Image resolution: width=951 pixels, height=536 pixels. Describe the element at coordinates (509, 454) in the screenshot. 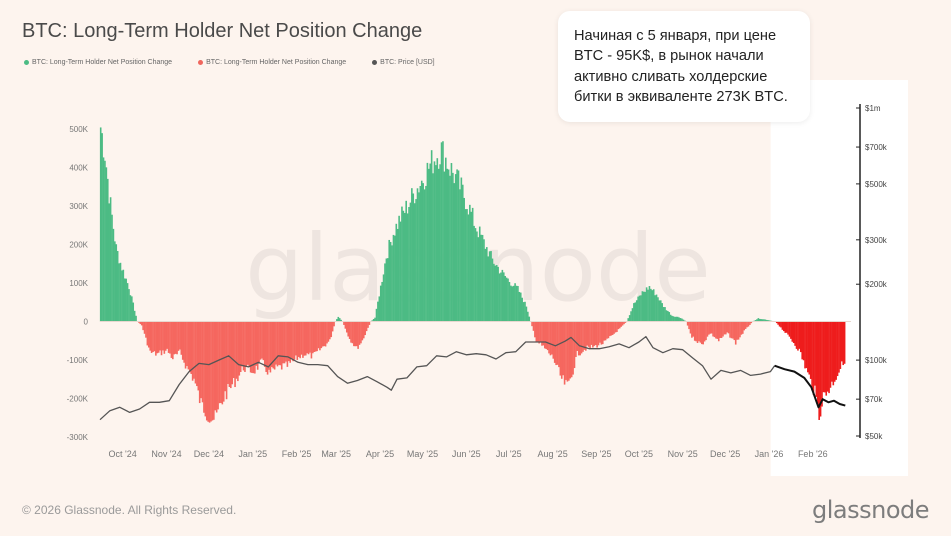

I see `x-axis-tick-label: Jul '25` at that location.